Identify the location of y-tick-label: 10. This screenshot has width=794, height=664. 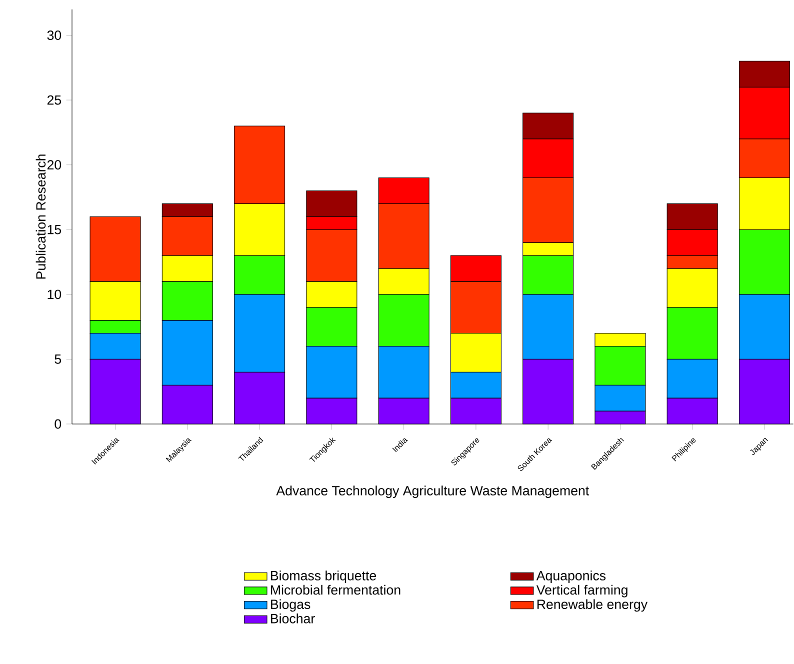
(55, 295).